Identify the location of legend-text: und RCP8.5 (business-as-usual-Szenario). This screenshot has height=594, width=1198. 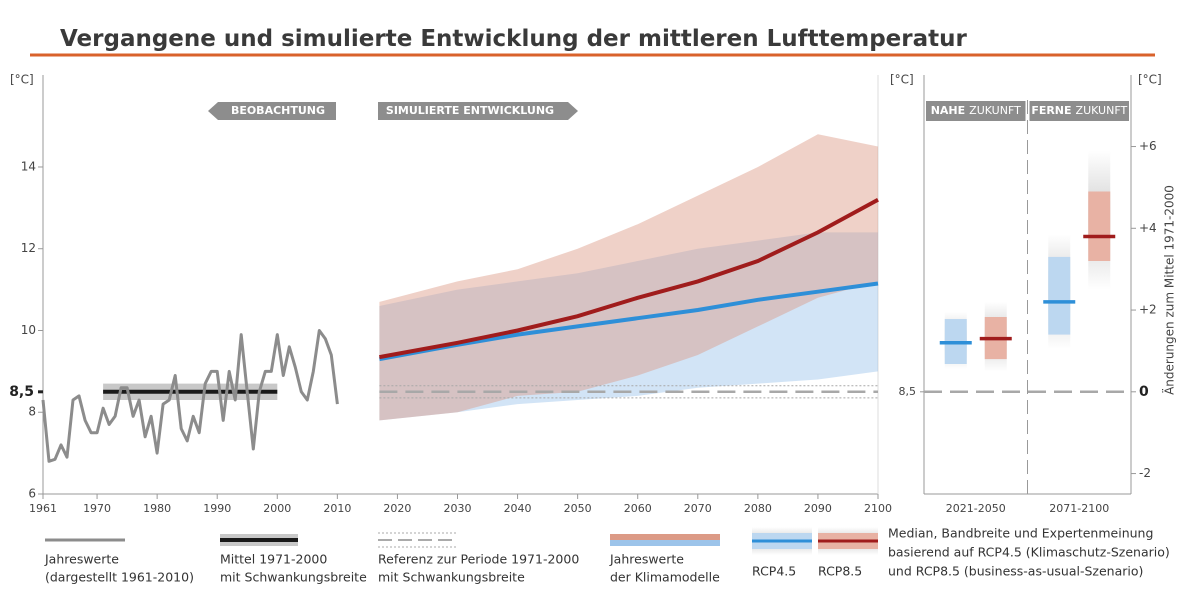
(1015, 571).